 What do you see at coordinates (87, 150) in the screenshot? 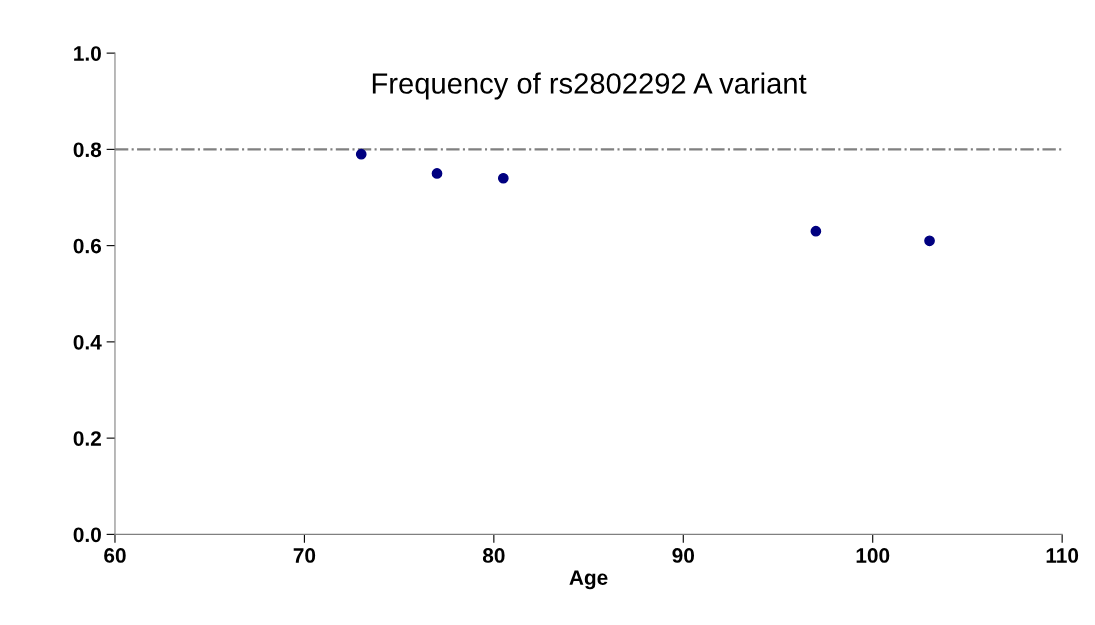
I see `y-tick-label: 0.8` at bounding box center [87, 150].